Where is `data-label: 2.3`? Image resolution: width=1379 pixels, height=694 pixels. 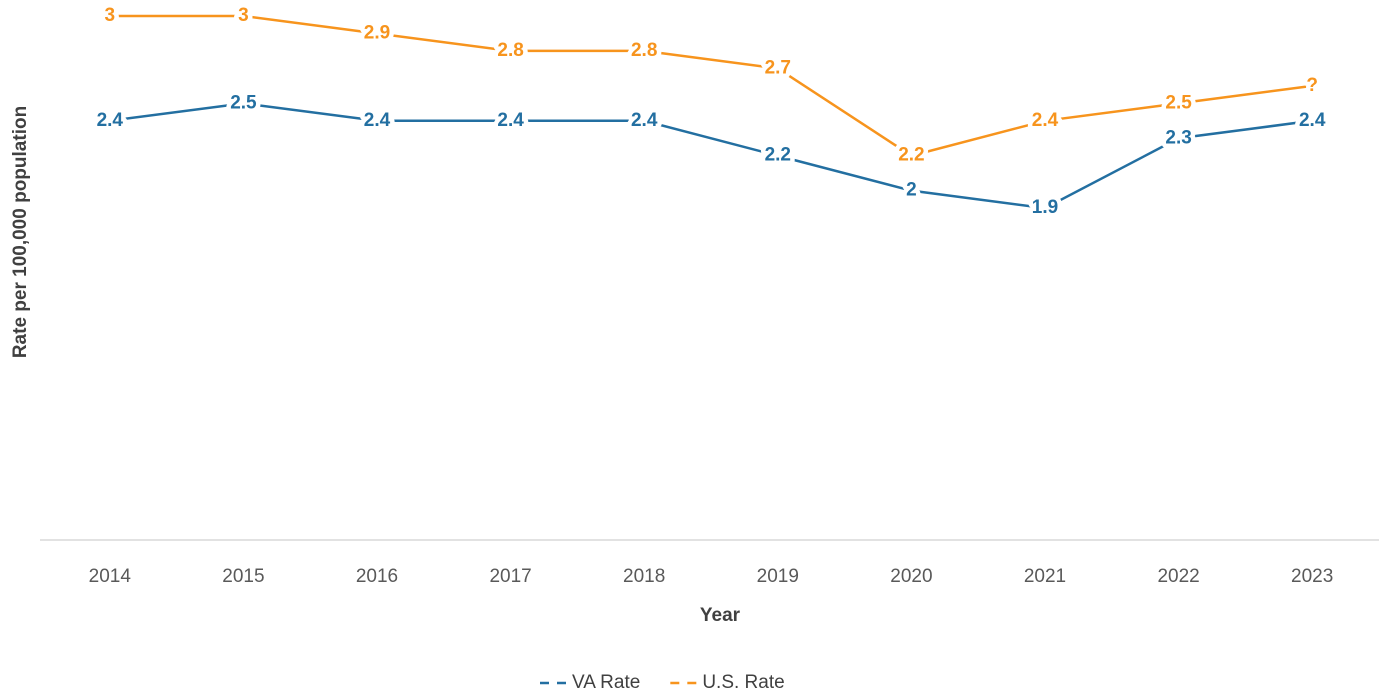
data-label: 2.3 is located at coordinates (1178, 137).